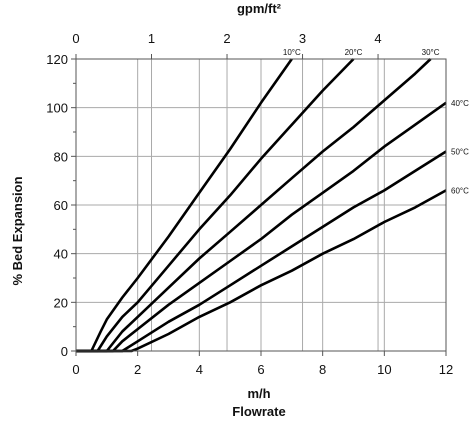 Image resolution: width=471 pixels, height=426 pixels. Describe the element at coordinates (376, 121) in the screenshot. I see `series-labels: 10°C 20°C 30°C 40°C 50°C 60°C` at that location.